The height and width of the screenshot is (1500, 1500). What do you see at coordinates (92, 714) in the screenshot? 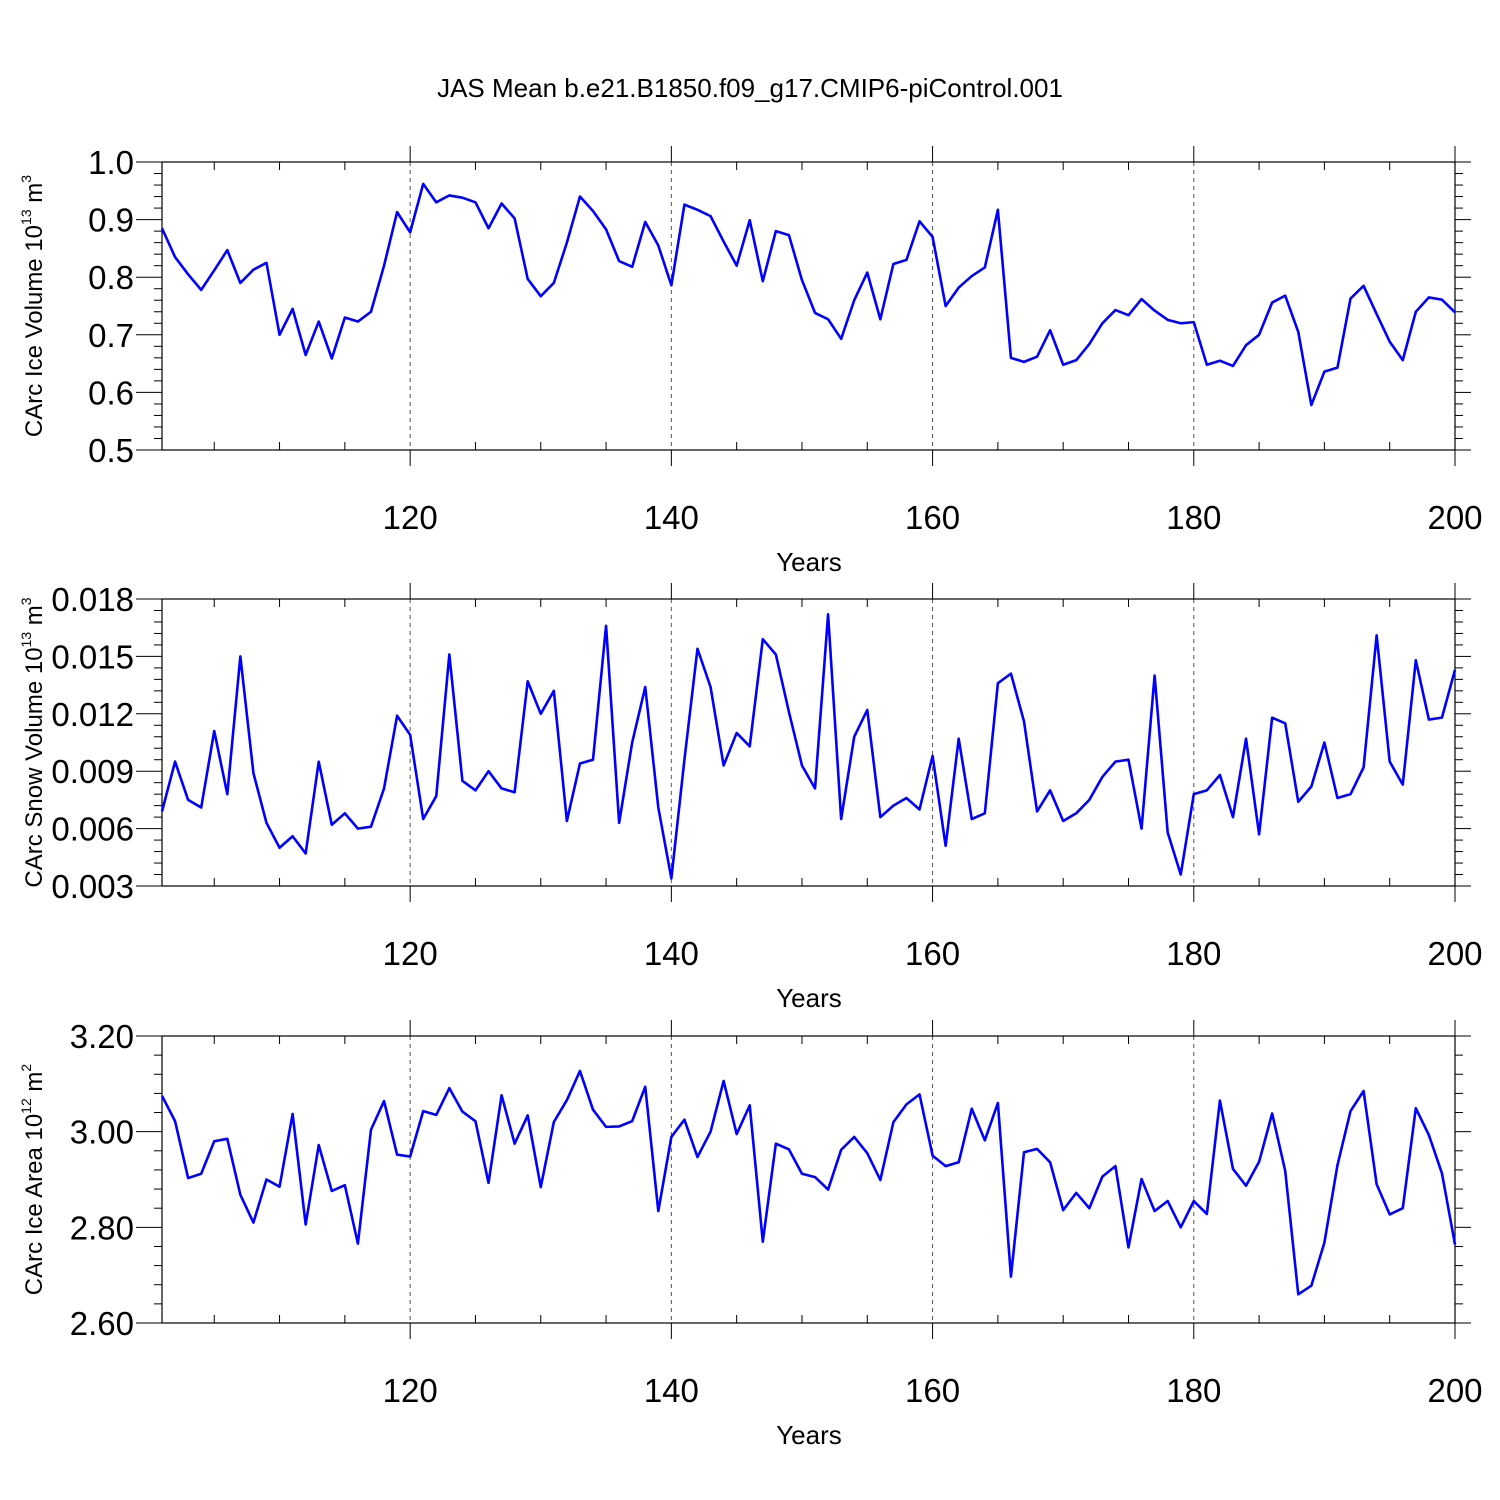
I see `y-tick-label-0.012: 0.012` at bounding box center [92, 714].